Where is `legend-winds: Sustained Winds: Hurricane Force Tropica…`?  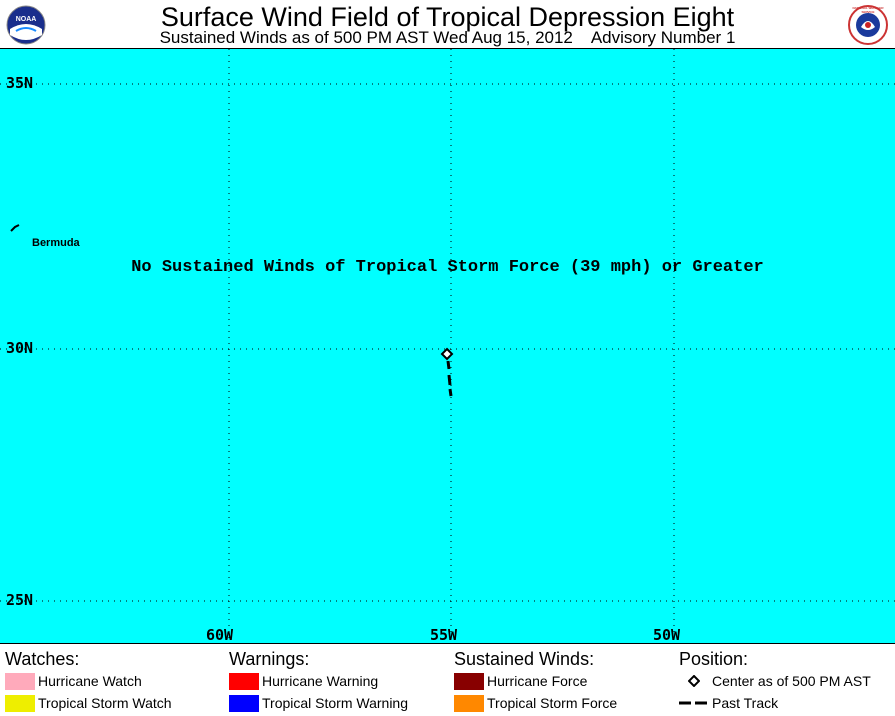 legend-winds: Sustained Winds: Hurricane Force Tropica… is located at coordinates (535, 681).